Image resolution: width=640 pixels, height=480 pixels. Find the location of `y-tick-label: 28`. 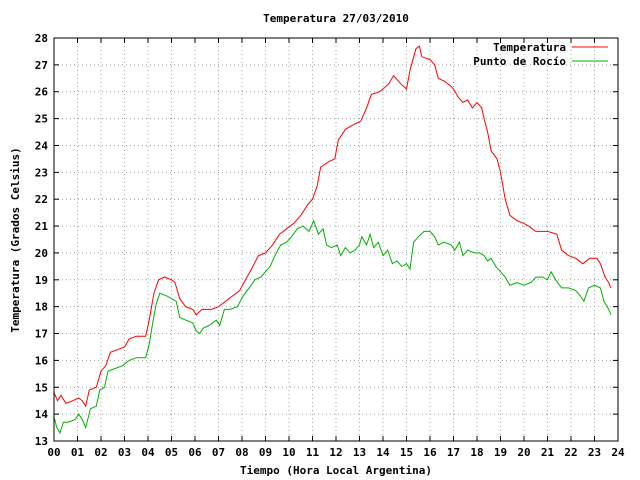

y-tick-label: 28 is located at coordinates (41, 38).